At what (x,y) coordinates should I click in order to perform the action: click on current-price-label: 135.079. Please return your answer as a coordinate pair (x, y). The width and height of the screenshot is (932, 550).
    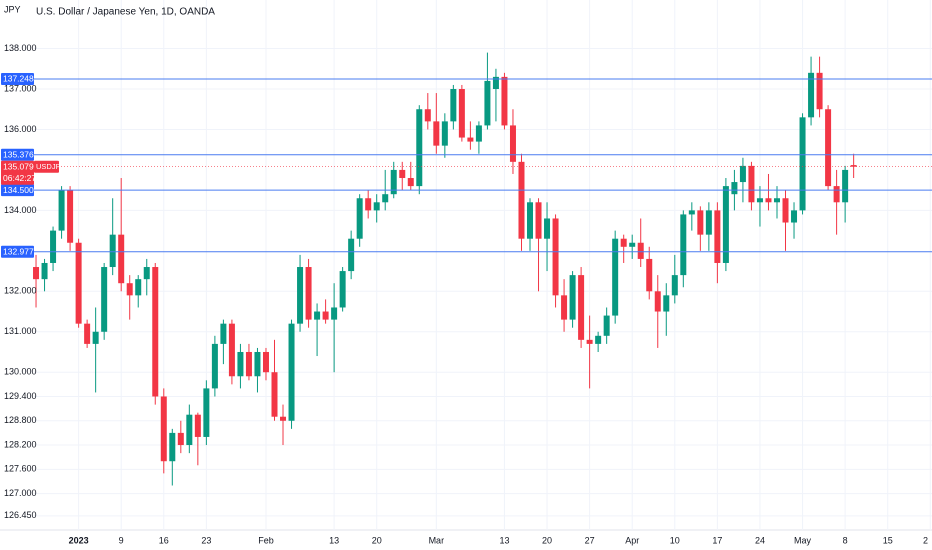
    Looking at the image, I should click on (18, 166).